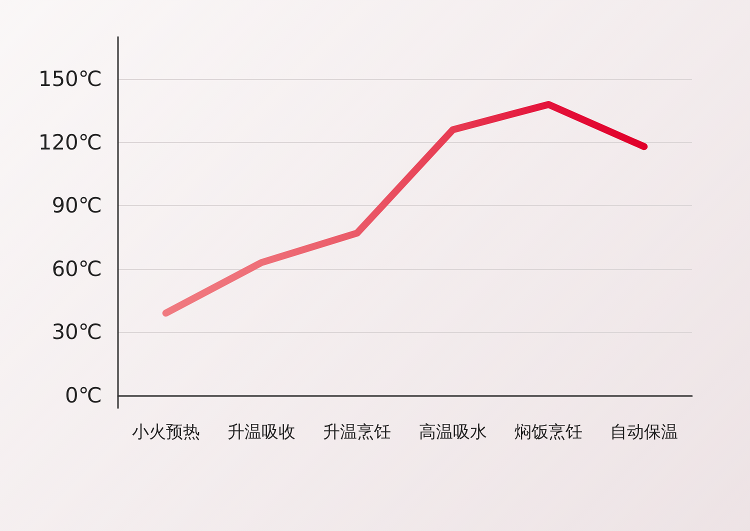 The height and width of the screenshot is (531, 750). Describe the element at coordinates (70, 142) in the screenshot. I see `y-tick-label: 120℃` at that location.